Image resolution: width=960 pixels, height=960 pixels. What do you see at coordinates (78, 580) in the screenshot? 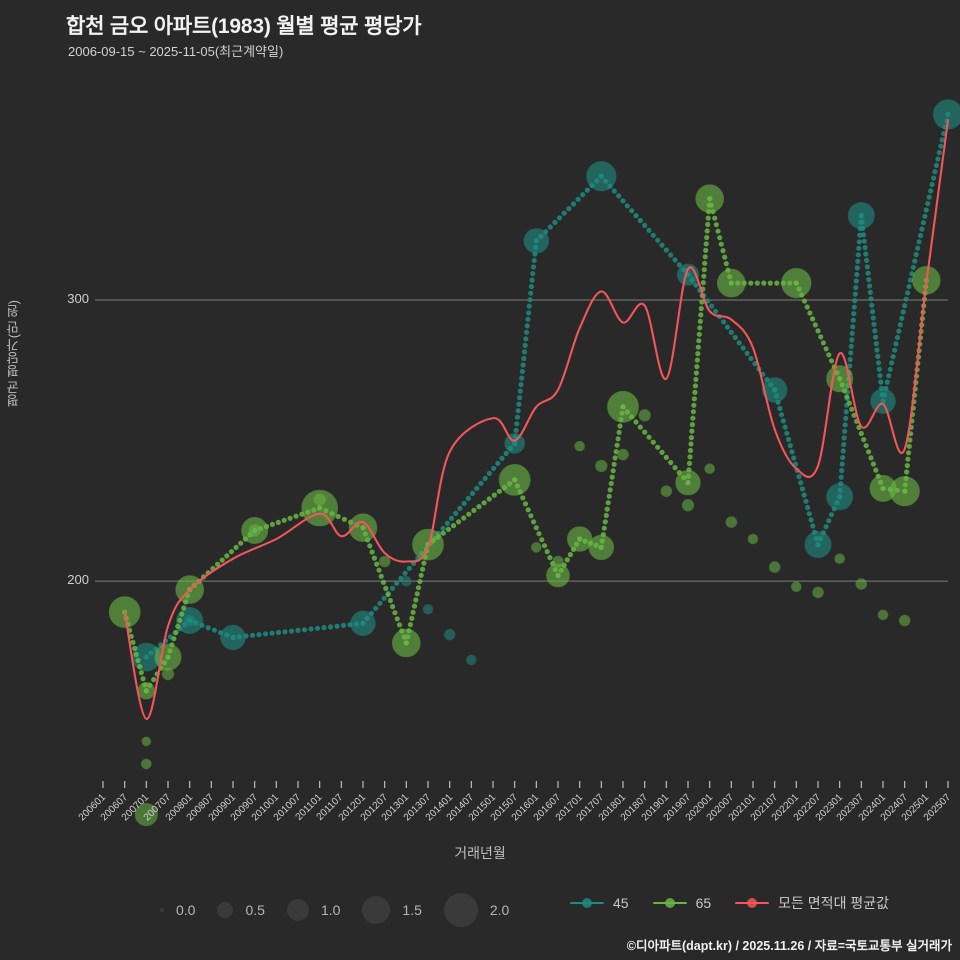
I see `y-tick-label: 200` at bounding box center [78, 580].